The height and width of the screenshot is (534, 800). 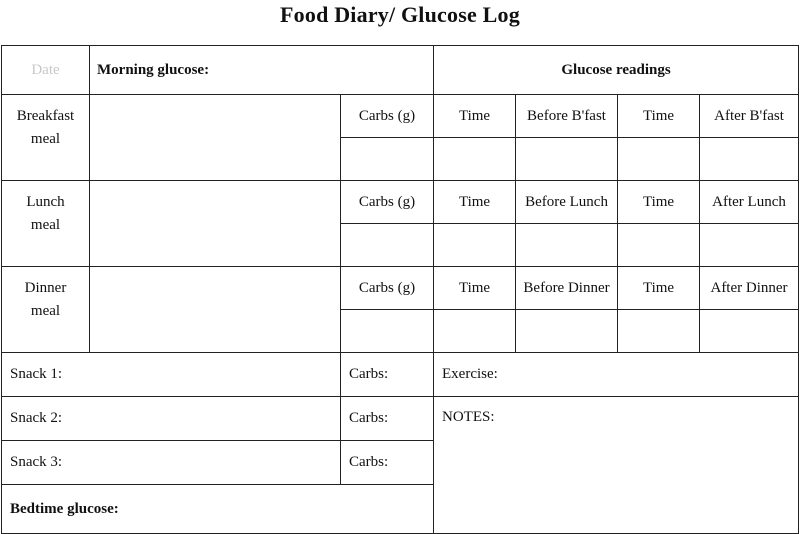 I want to click on dinner-time2-label: Time, so click(x=659, y=288).